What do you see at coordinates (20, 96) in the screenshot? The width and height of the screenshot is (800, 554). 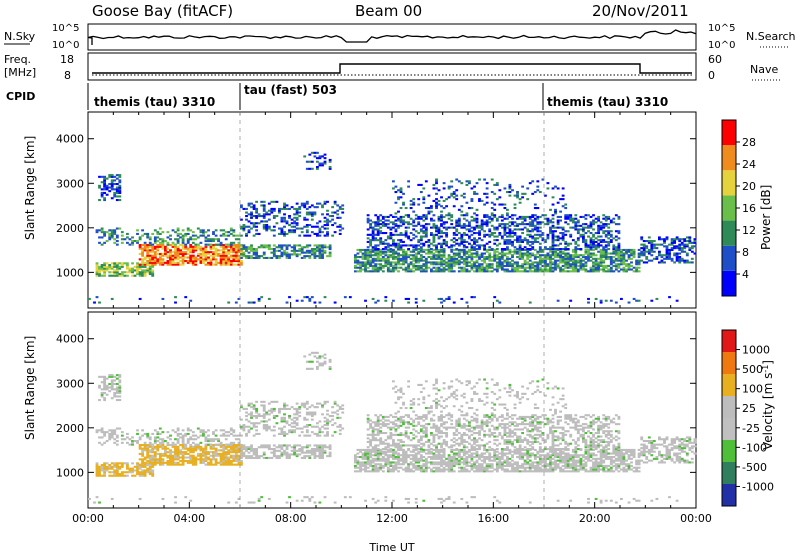 I see `cpid-label: CPID` at bounding box center [20, 96].